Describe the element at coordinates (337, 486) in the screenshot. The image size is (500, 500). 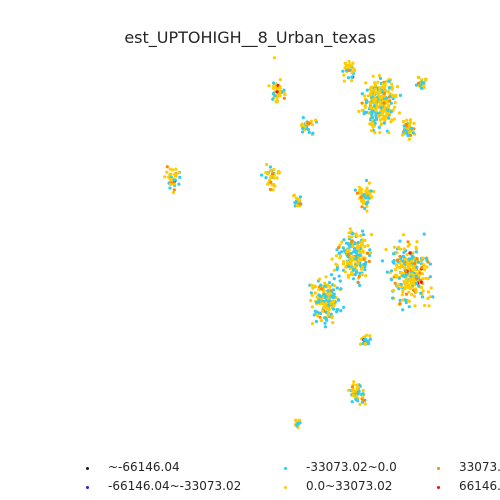
I see `legend-item-4: 0.0~33073.02` at that location.